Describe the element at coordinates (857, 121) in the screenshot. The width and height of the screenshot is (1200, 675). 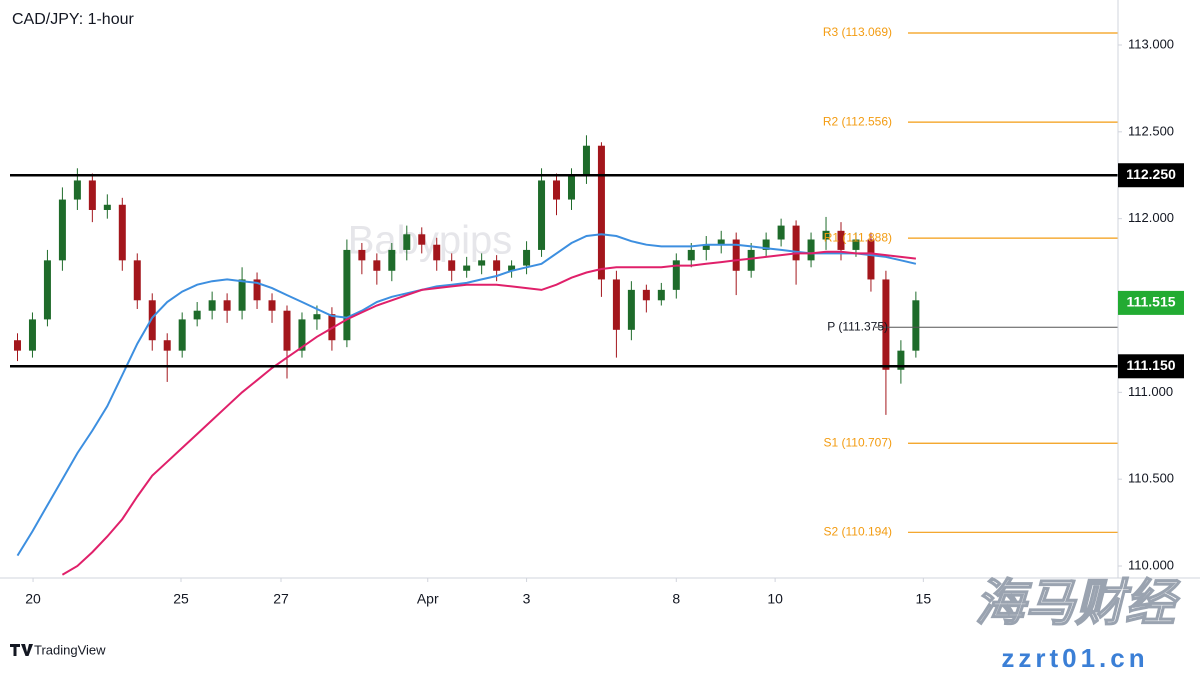
I see `pivot-label: R2 (112.556)` at that location.